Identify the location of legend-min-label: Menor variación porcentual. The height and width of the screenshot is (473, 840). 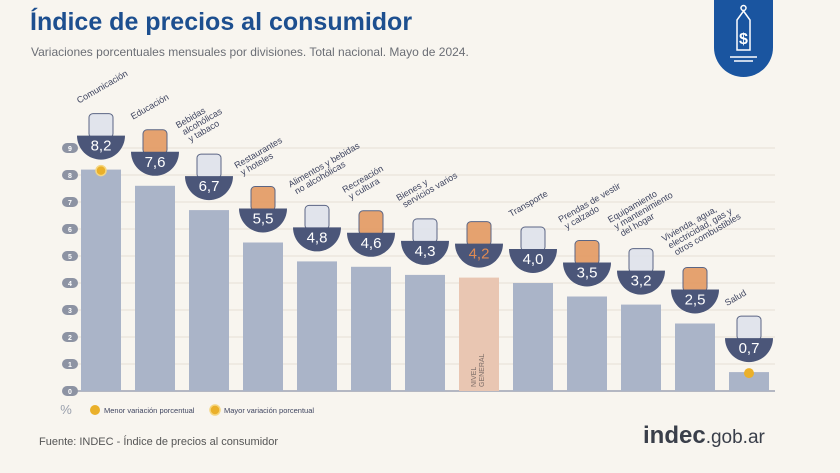
(149, 410).